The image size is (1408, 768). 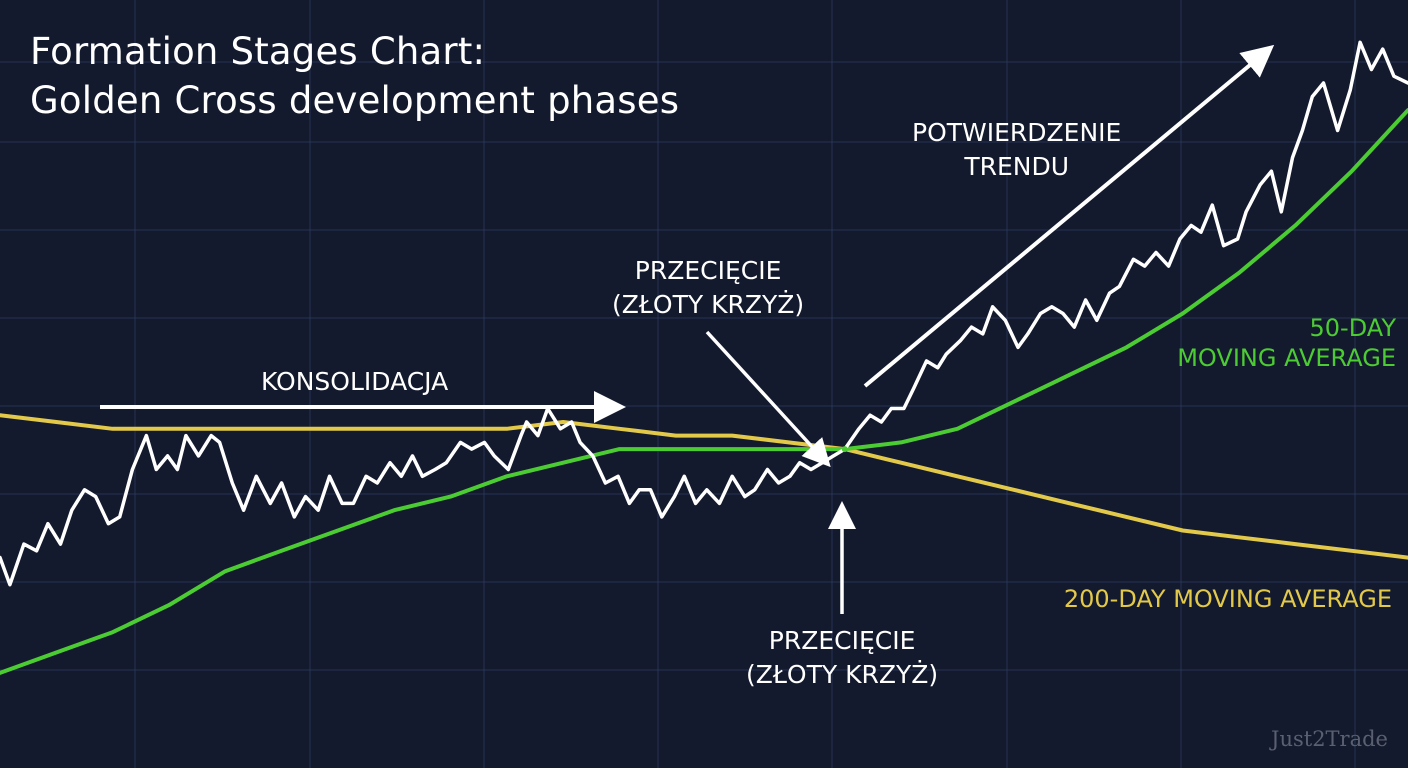 I want to click on ma200-legend-label: 200-DAY MOVING AVERAGE, so click(x=1228, y=599).